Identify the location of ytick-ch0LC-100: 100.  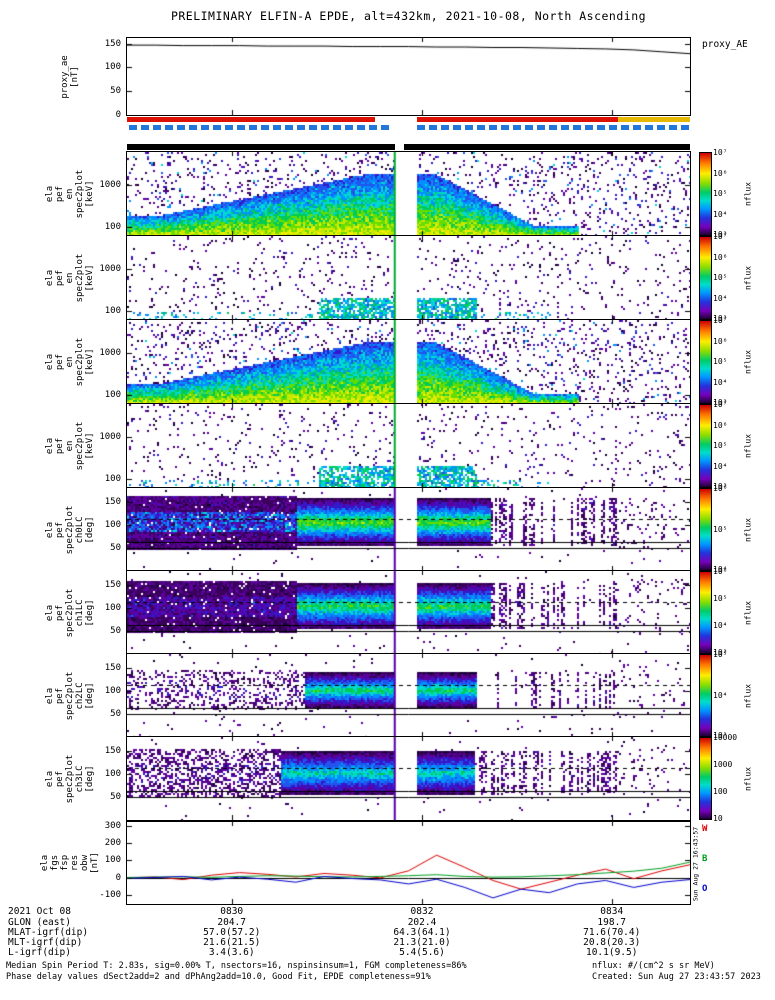
(112, 524).